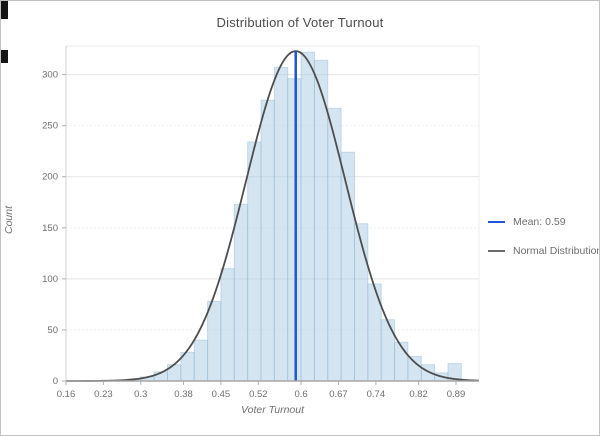 Image resolution: width=600 pixels, height=436 pixels. What do you see at coordinates (258, 394) in the screenshot?
I see `svg-text: 0.52` at bounding box center [258, 394].